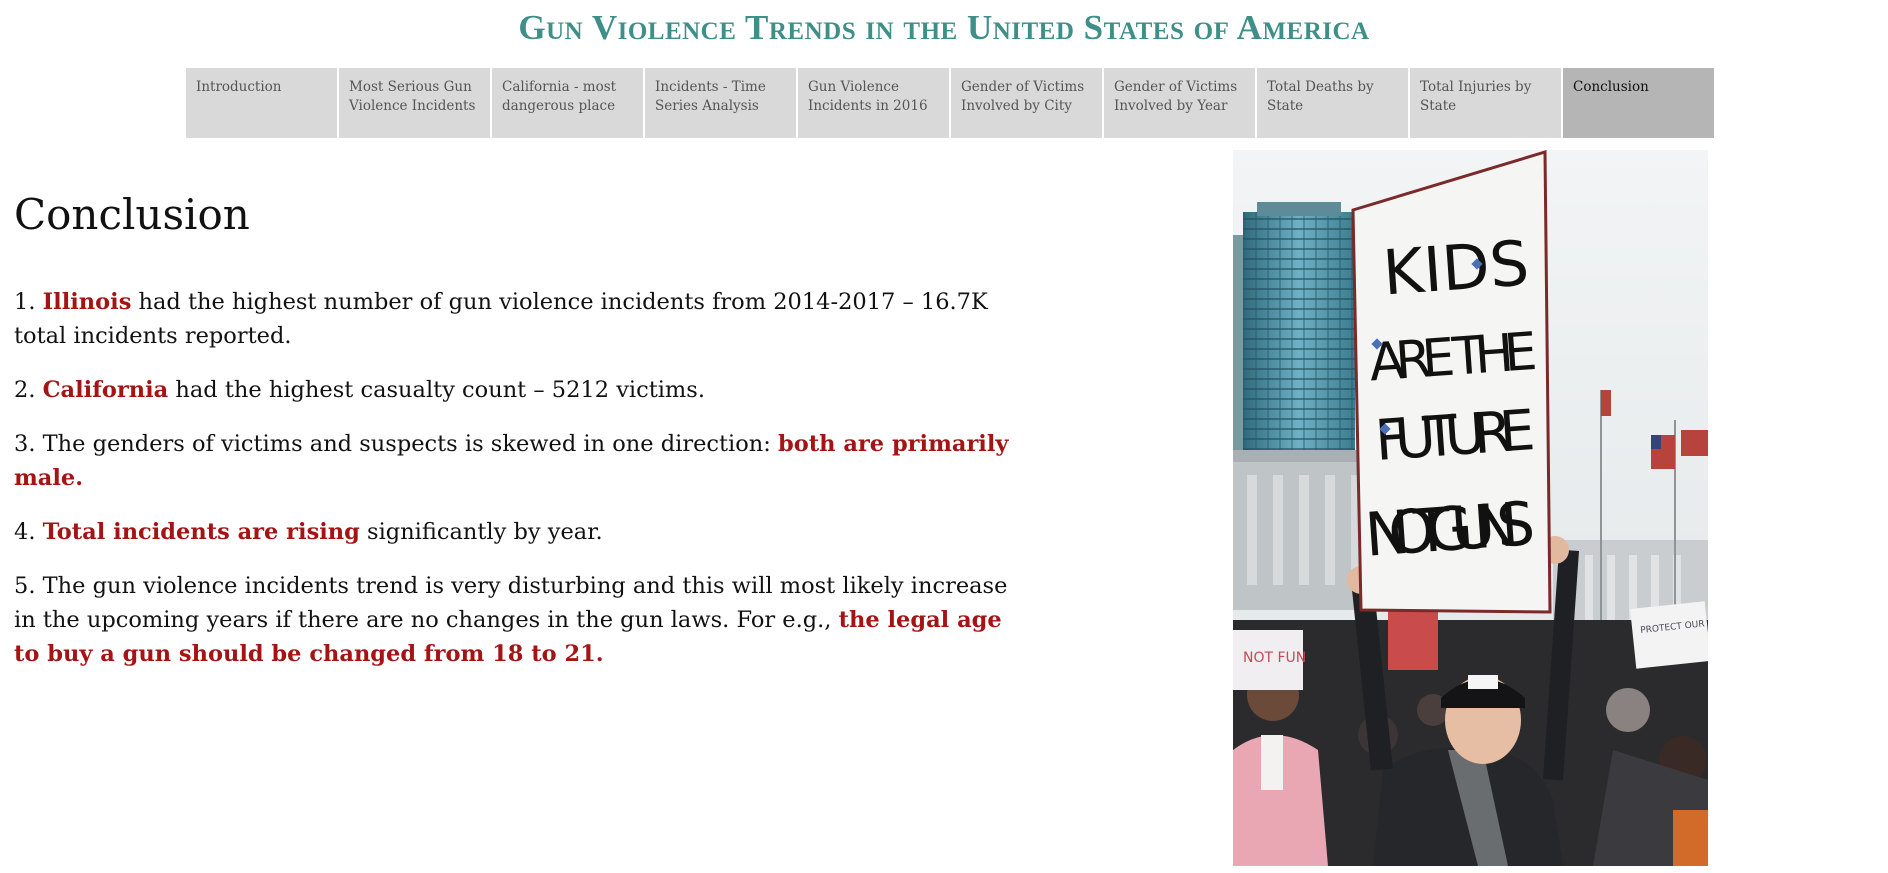  I want to click on point-number: 3., so click(25, 444).